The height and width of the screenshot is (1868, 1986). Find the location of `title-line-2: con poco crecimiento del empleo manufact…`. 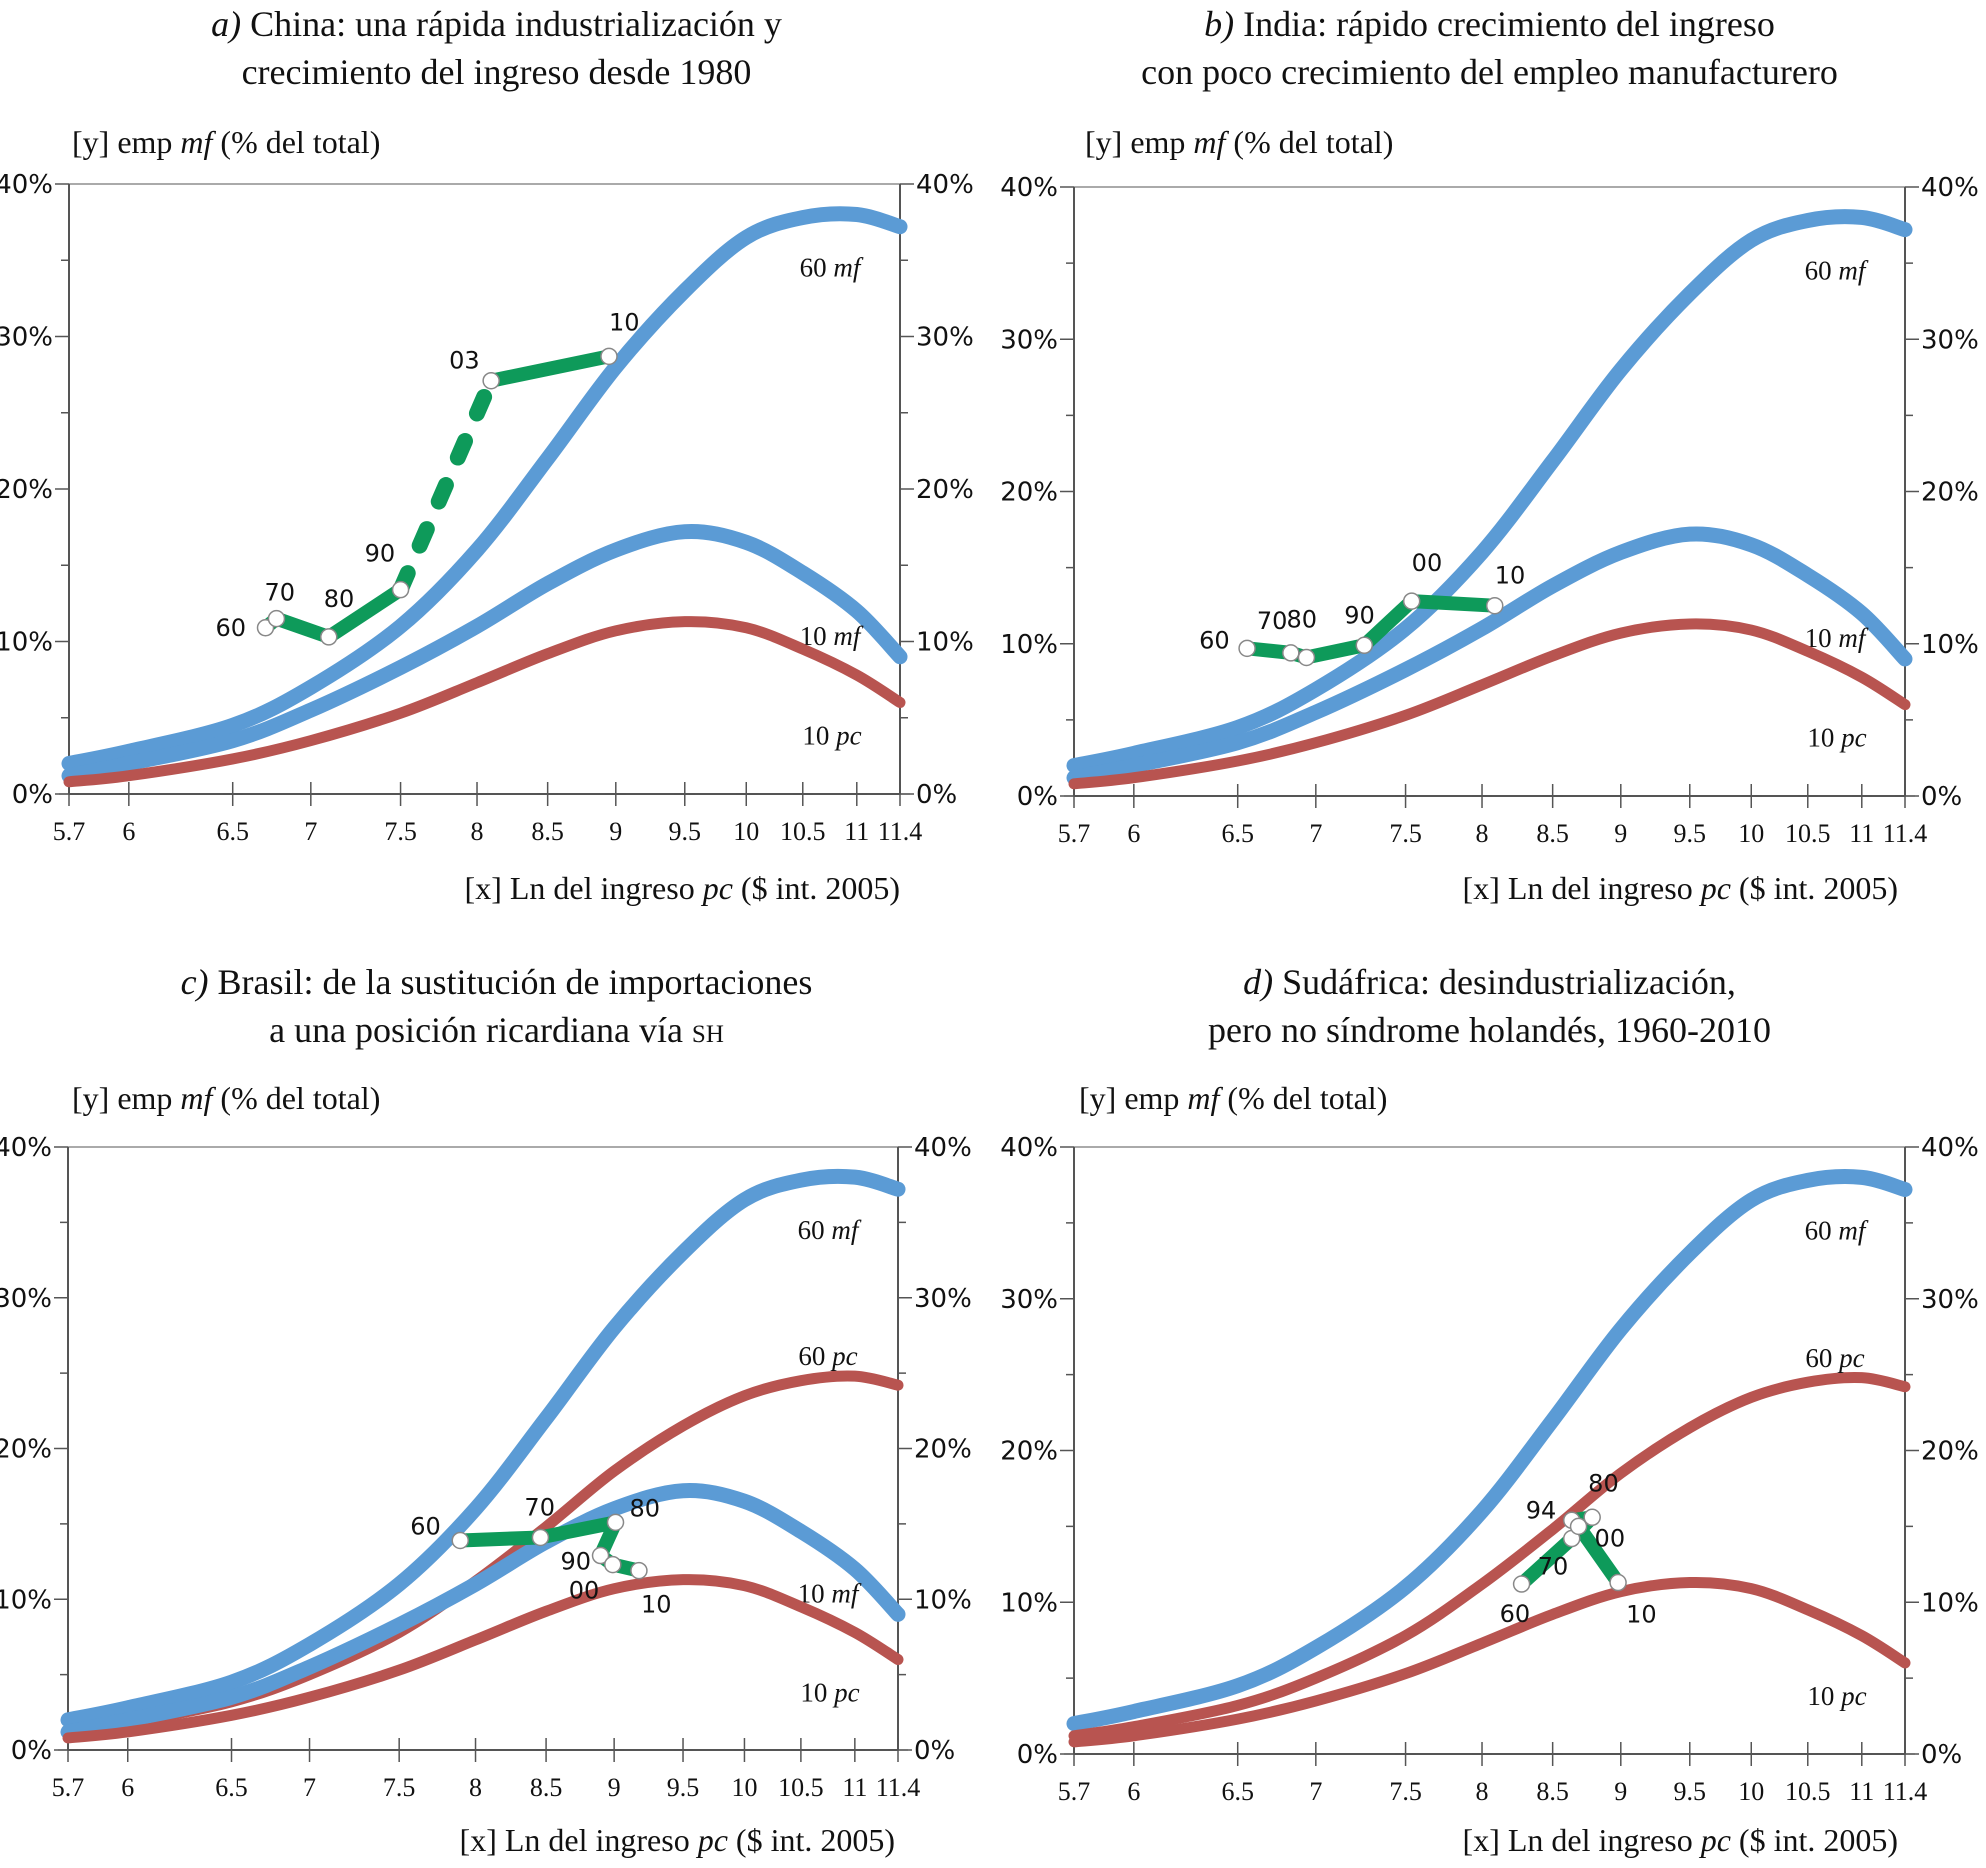

title-line-2: con poco crecimiento del empleo manufact… is located at coordinates (1489, 72).